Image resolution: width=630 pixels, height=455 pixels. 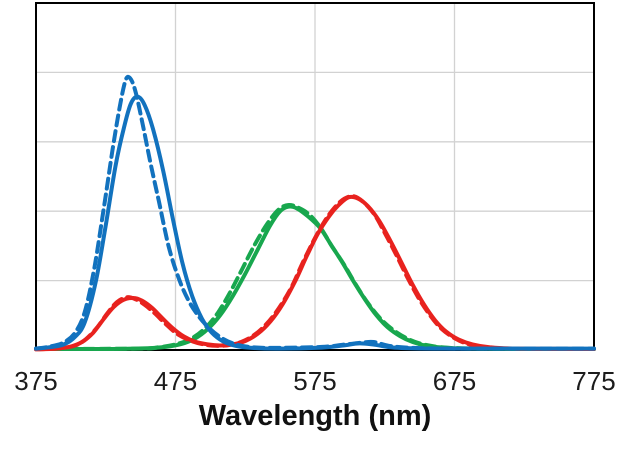 What do you see at coordinates (175, 381) in the screenshot?
I see `x-tick-label: 475` at bounding box center [175, 381].